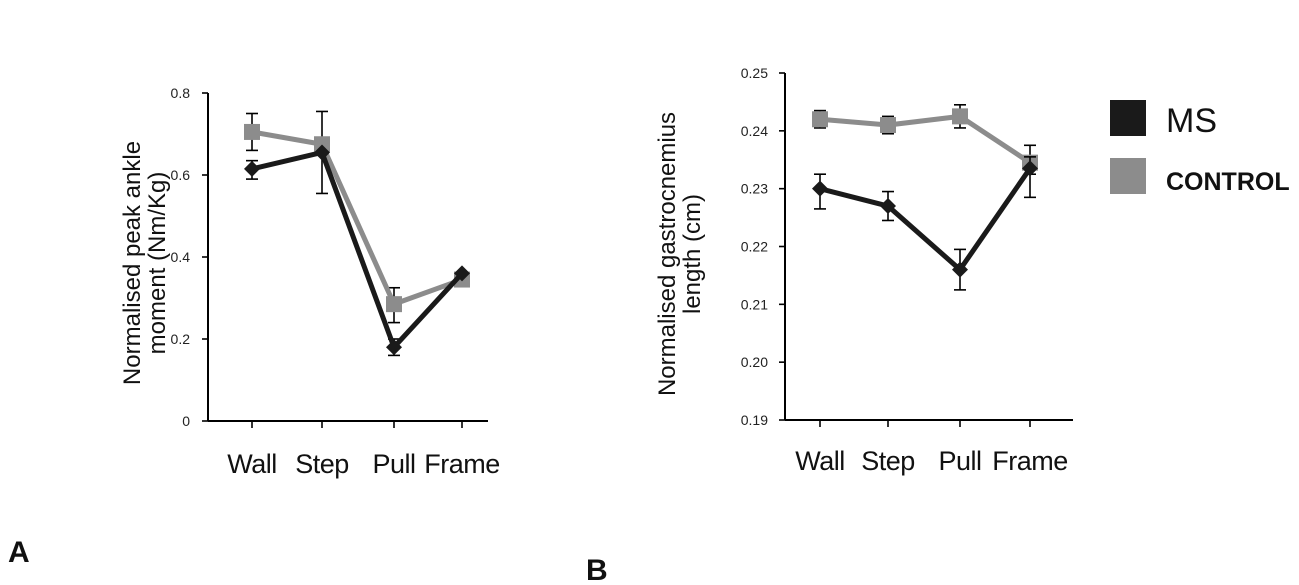  What do you see at coordinates (754, 73) in the screenshot?
I see `y-tick-label-b: 0.25` at bounding box center [754, 73].